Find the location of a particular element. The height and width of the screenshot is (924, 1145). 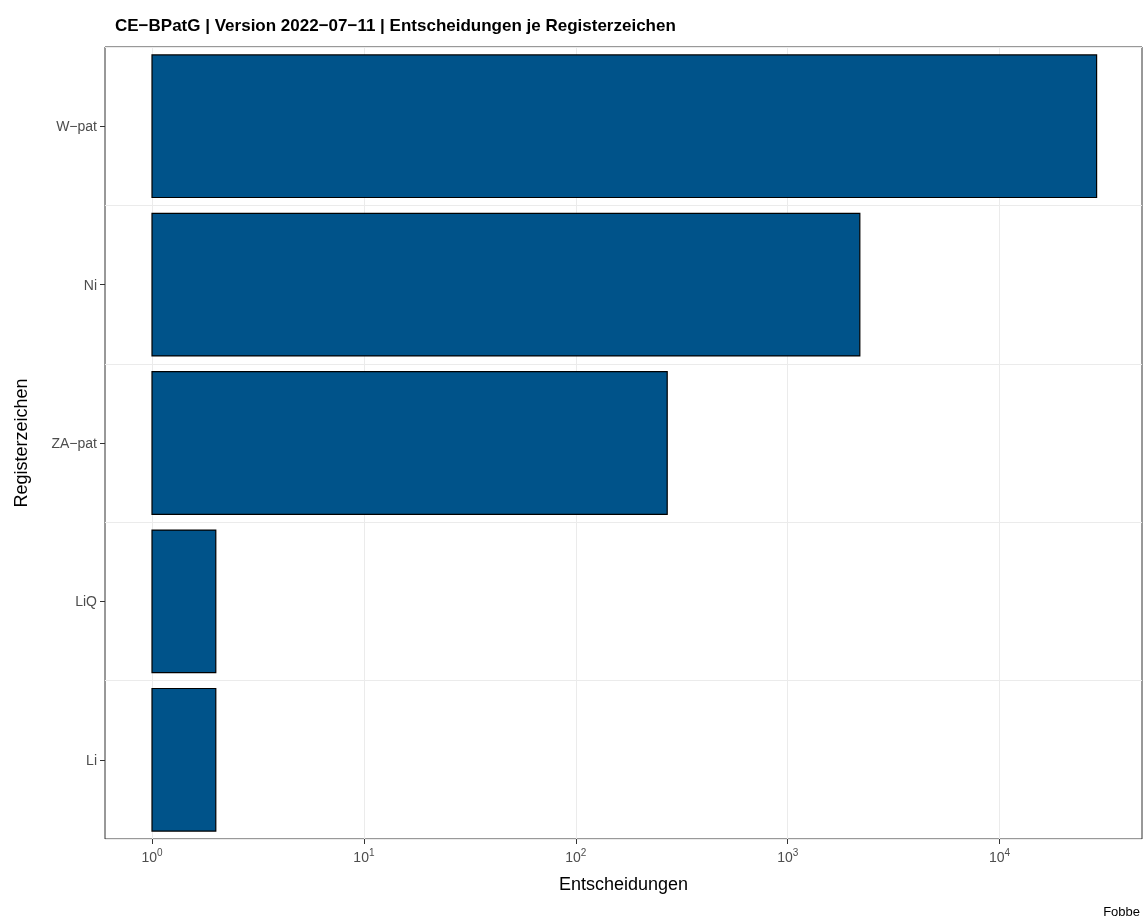

y-tick-label: Li is located at coordinates (91, 759).